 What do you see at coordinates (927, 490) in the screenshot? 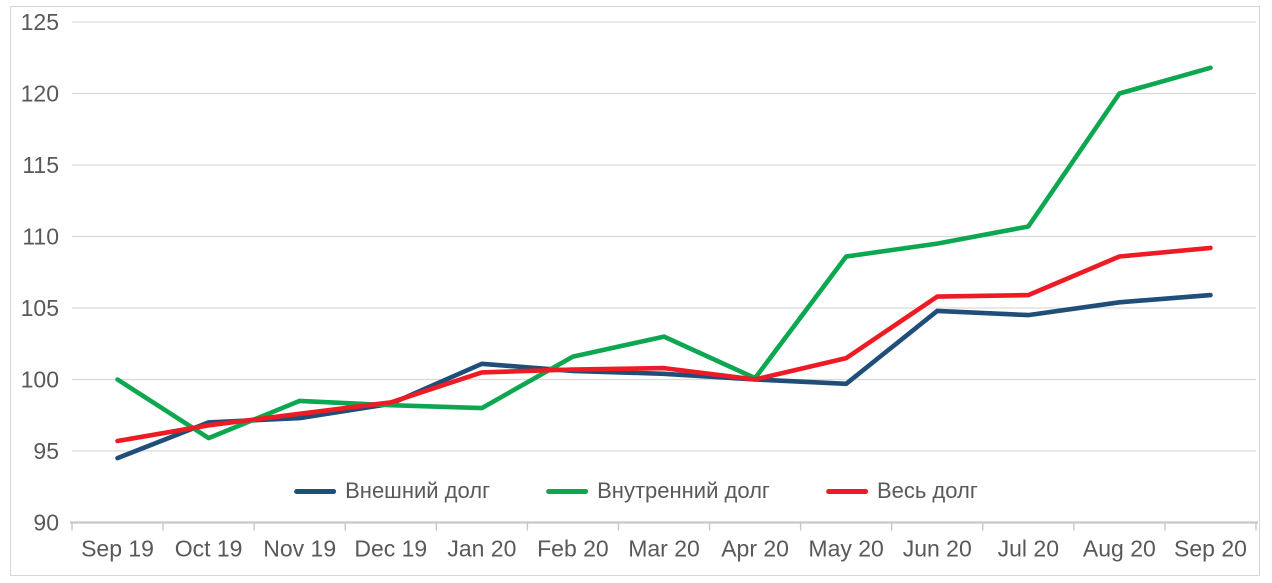
I see `legend-label: Весь долг` at bounding box center [927, 490].